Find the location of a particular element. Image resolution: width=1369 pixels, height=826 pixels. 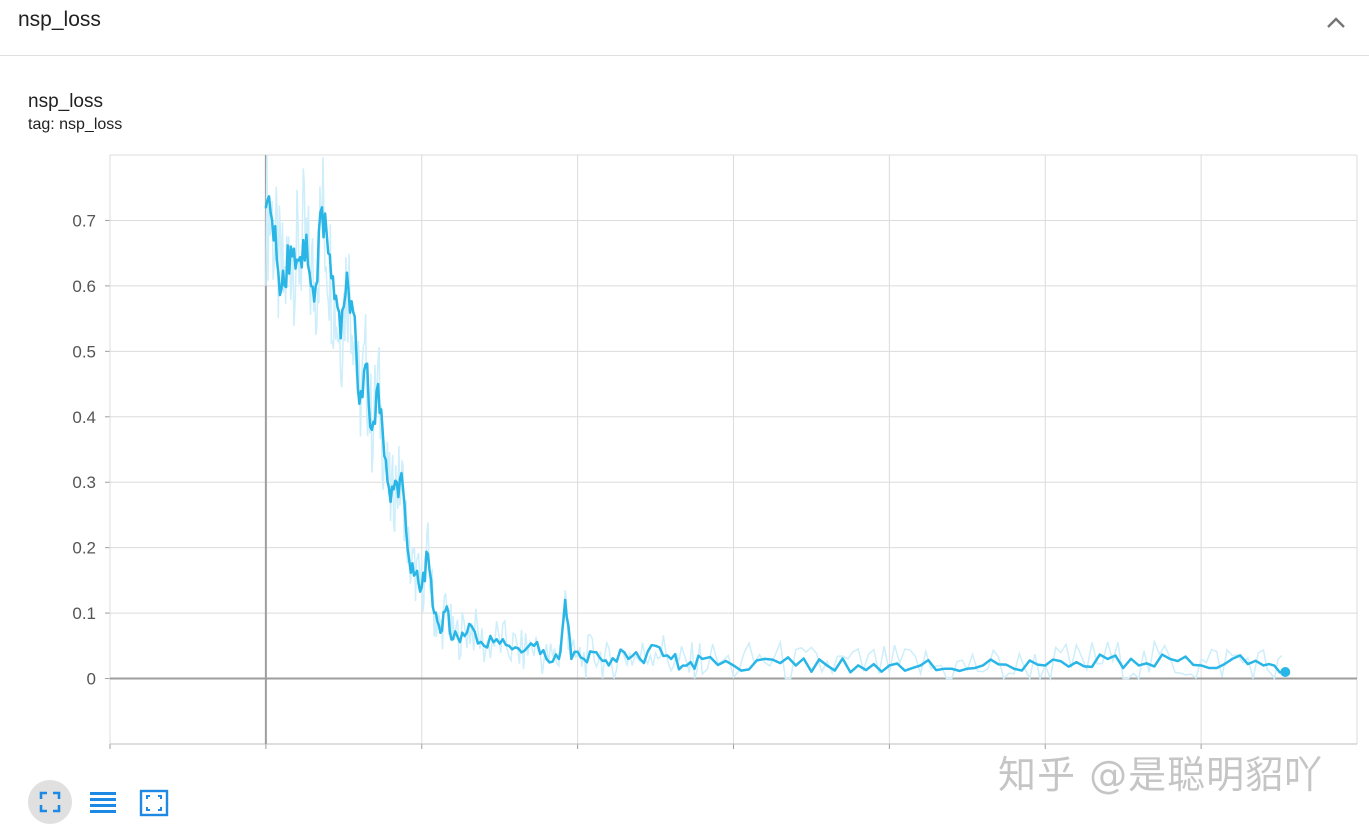

toggle-log-scale-button is located at coordinates (102, 802).